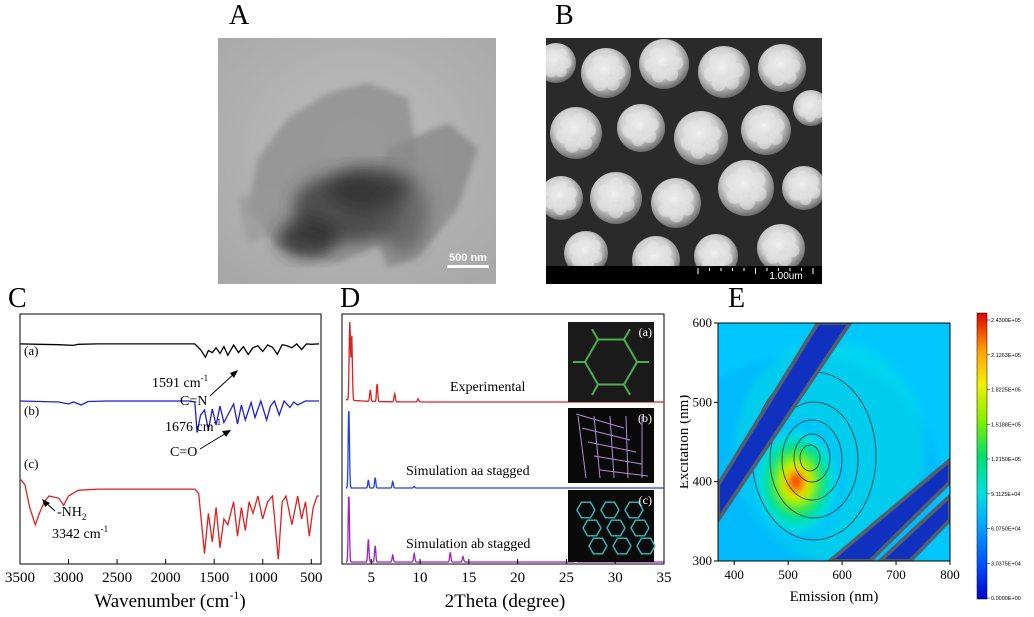  Describe the element at coordinates (505, 601) in the screenshot. I see `pxrd-xlabel: 2Theta (degree)` at that location.